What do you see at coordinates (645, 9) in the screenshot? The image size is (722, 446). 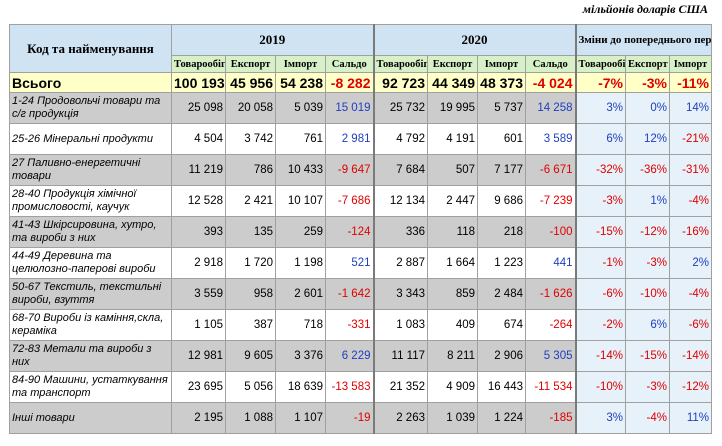 I see `unit-label: мільйонів доларів США` at bounding box center [645, 9].